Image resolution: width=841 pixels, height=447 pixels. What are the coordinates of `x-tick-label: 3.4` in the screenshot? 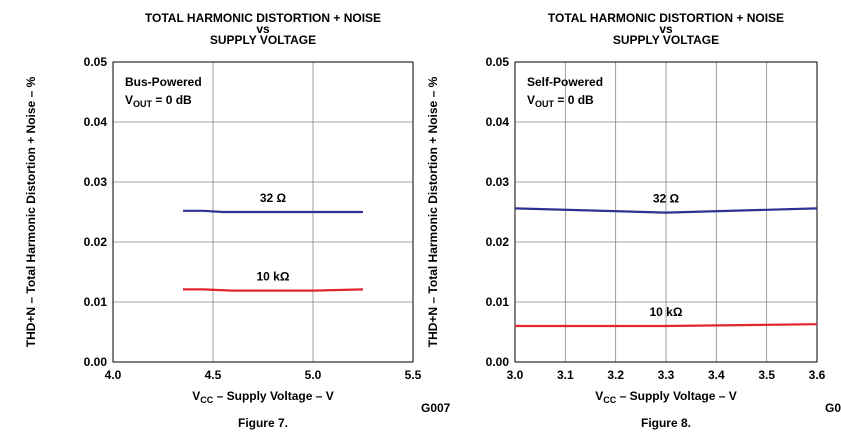 It's located at (716, 375).